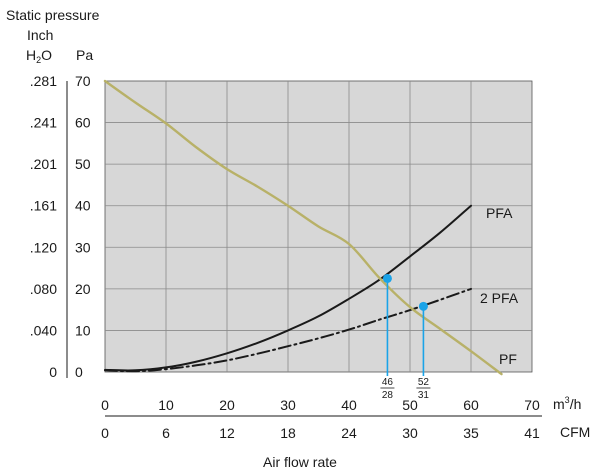 This screenshot has width=608, height=472. I want to click on left-axis-tick-label: .040, so click(43, 330).